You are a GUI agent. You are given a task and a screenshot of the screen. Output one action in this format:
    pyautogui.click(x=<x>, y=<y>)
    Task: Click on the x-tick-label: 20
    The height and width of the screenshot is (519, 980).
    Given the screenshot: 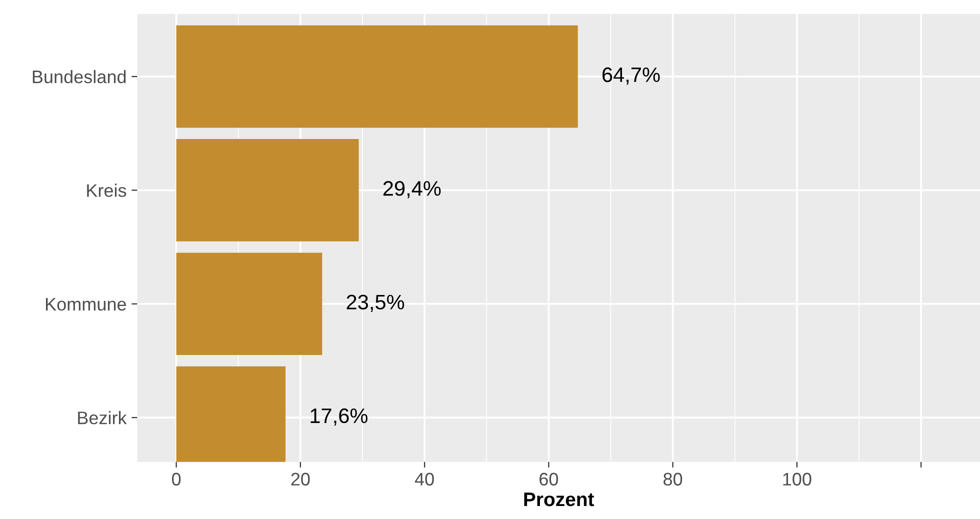 What is the action you would take?
    pyautogui.click(x=300, y=479)
    